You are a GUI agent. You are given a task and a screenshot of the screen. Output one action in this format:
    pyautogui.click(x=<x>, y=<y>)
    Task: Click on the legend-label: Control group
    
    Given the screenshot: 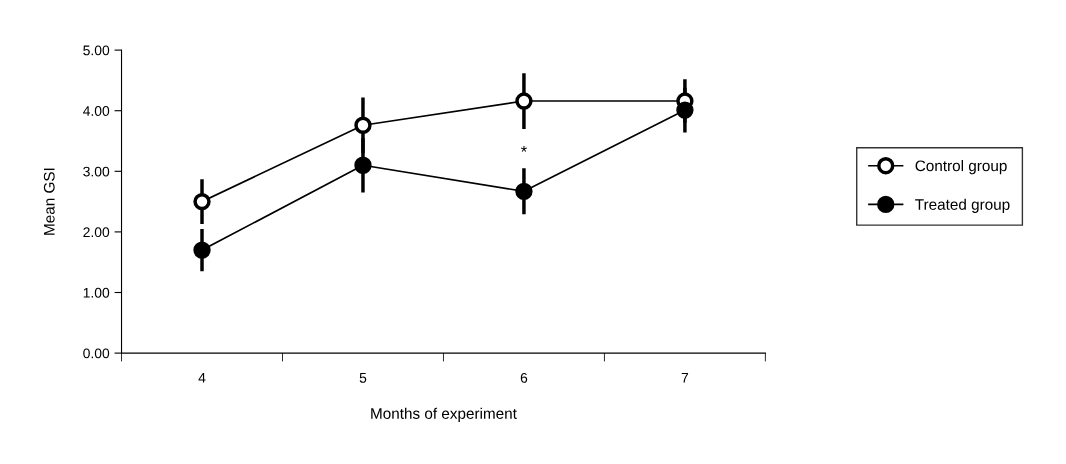 What is the action you would take?
    pyautogui.click(x=961, y=167)
    